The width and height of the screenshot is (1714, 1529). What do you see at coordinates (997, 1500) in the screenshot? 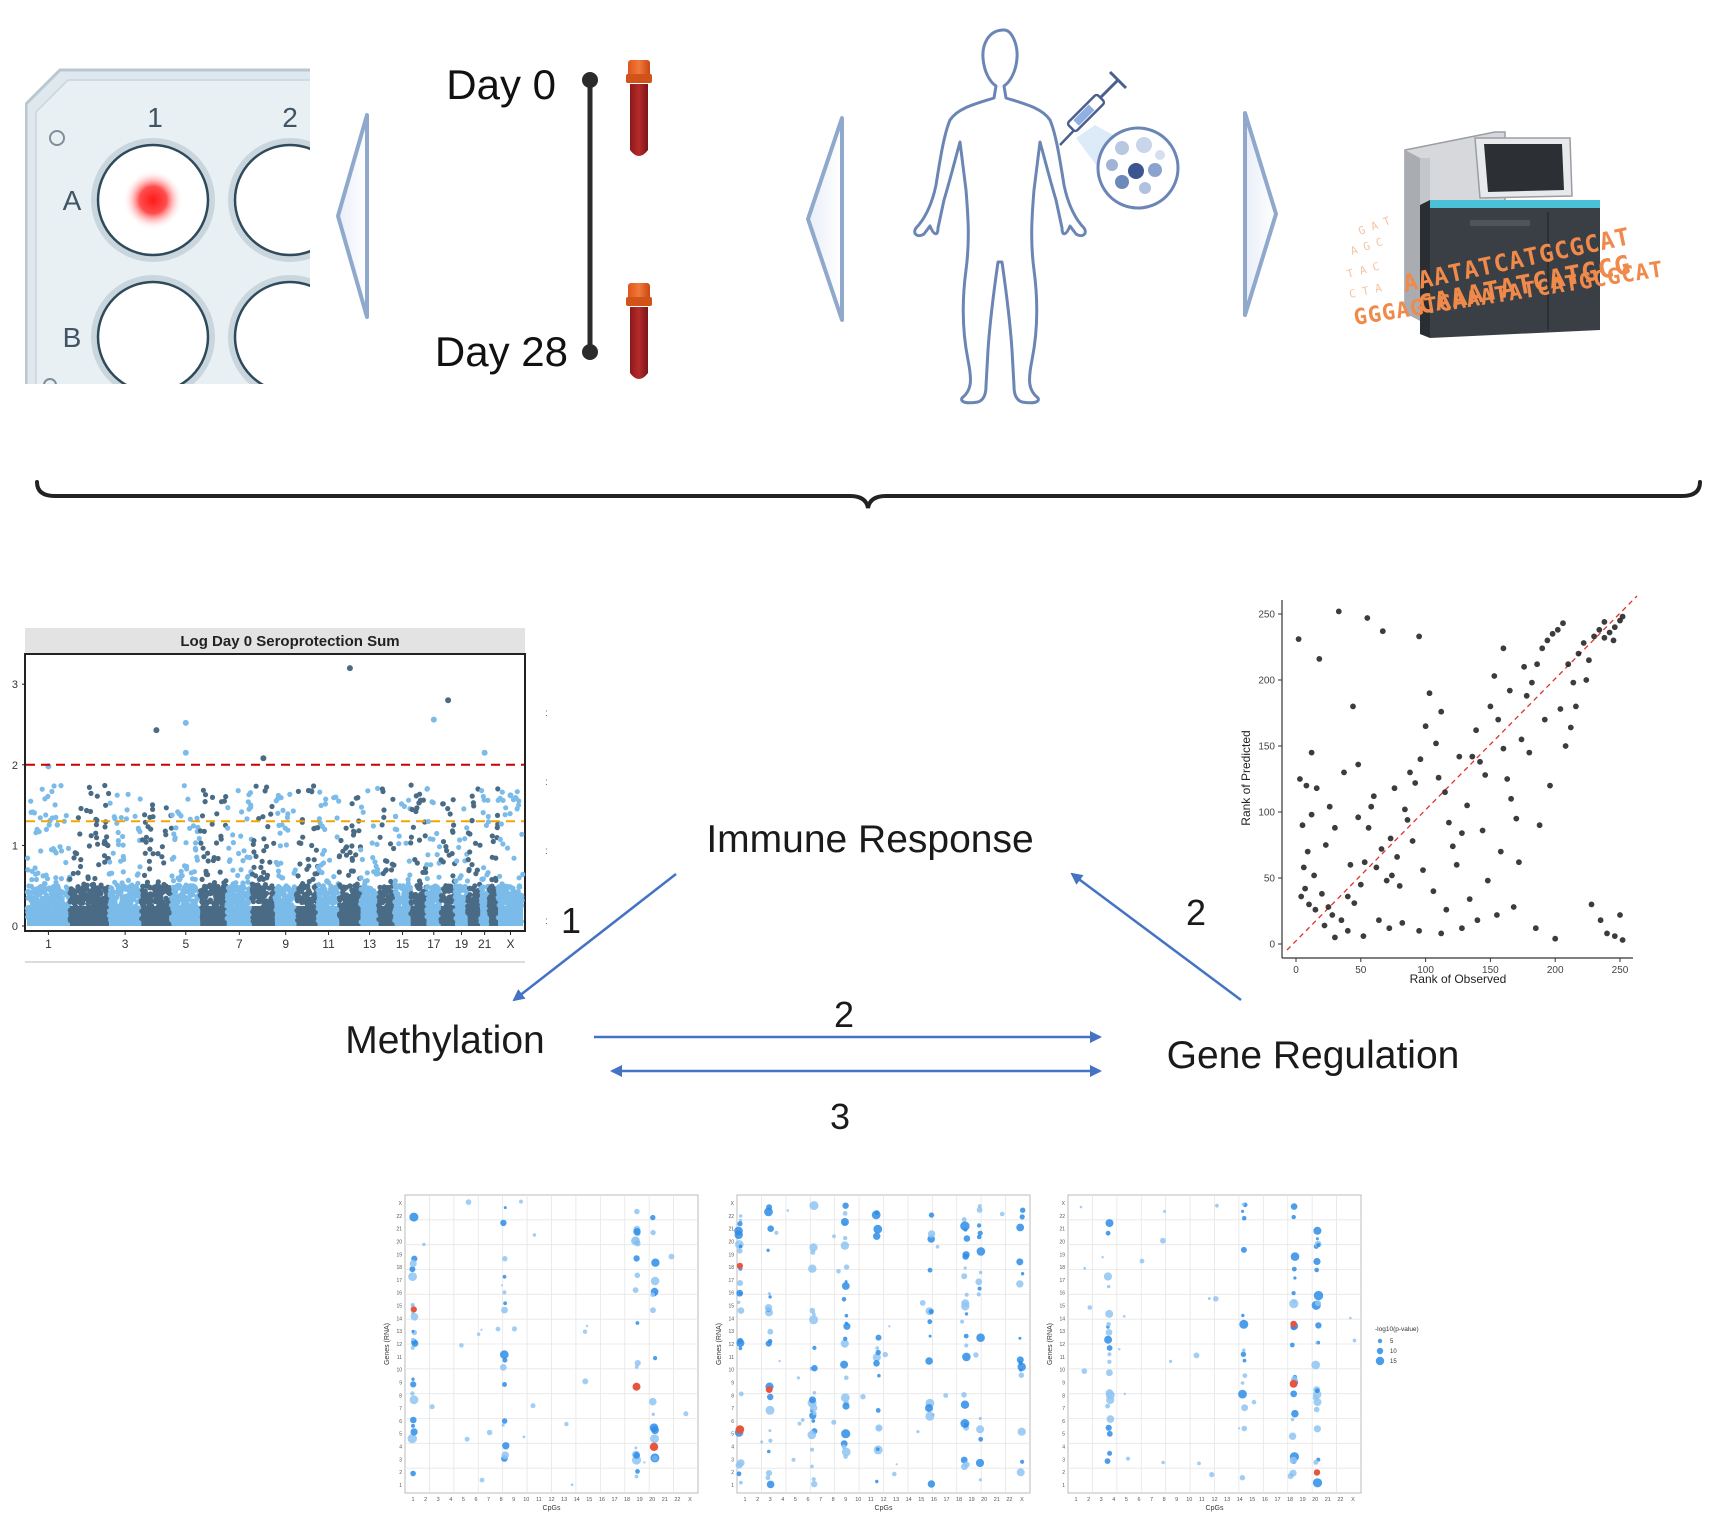
I see `dotplot-x-tick-label: 21` at bounding box center [997, 1500].